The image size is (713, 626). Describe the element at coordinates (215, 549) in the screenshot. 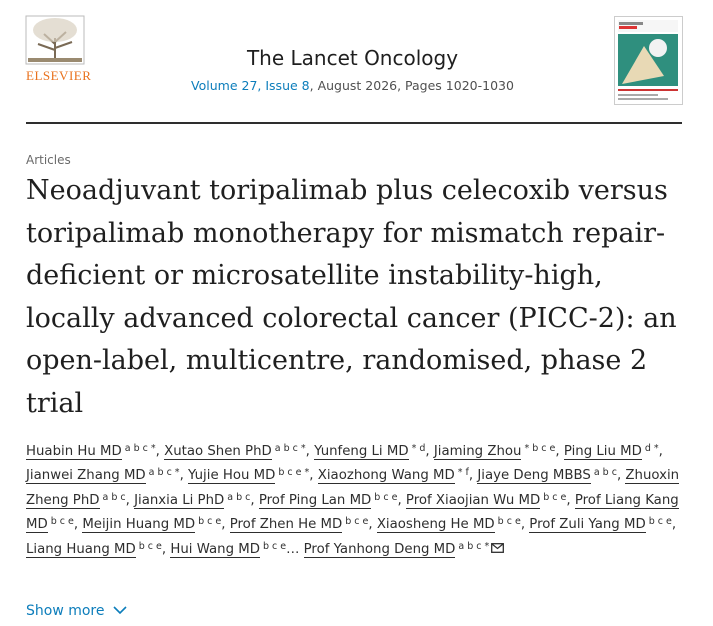

I see `author-name: Hui Wang MD` at that location.